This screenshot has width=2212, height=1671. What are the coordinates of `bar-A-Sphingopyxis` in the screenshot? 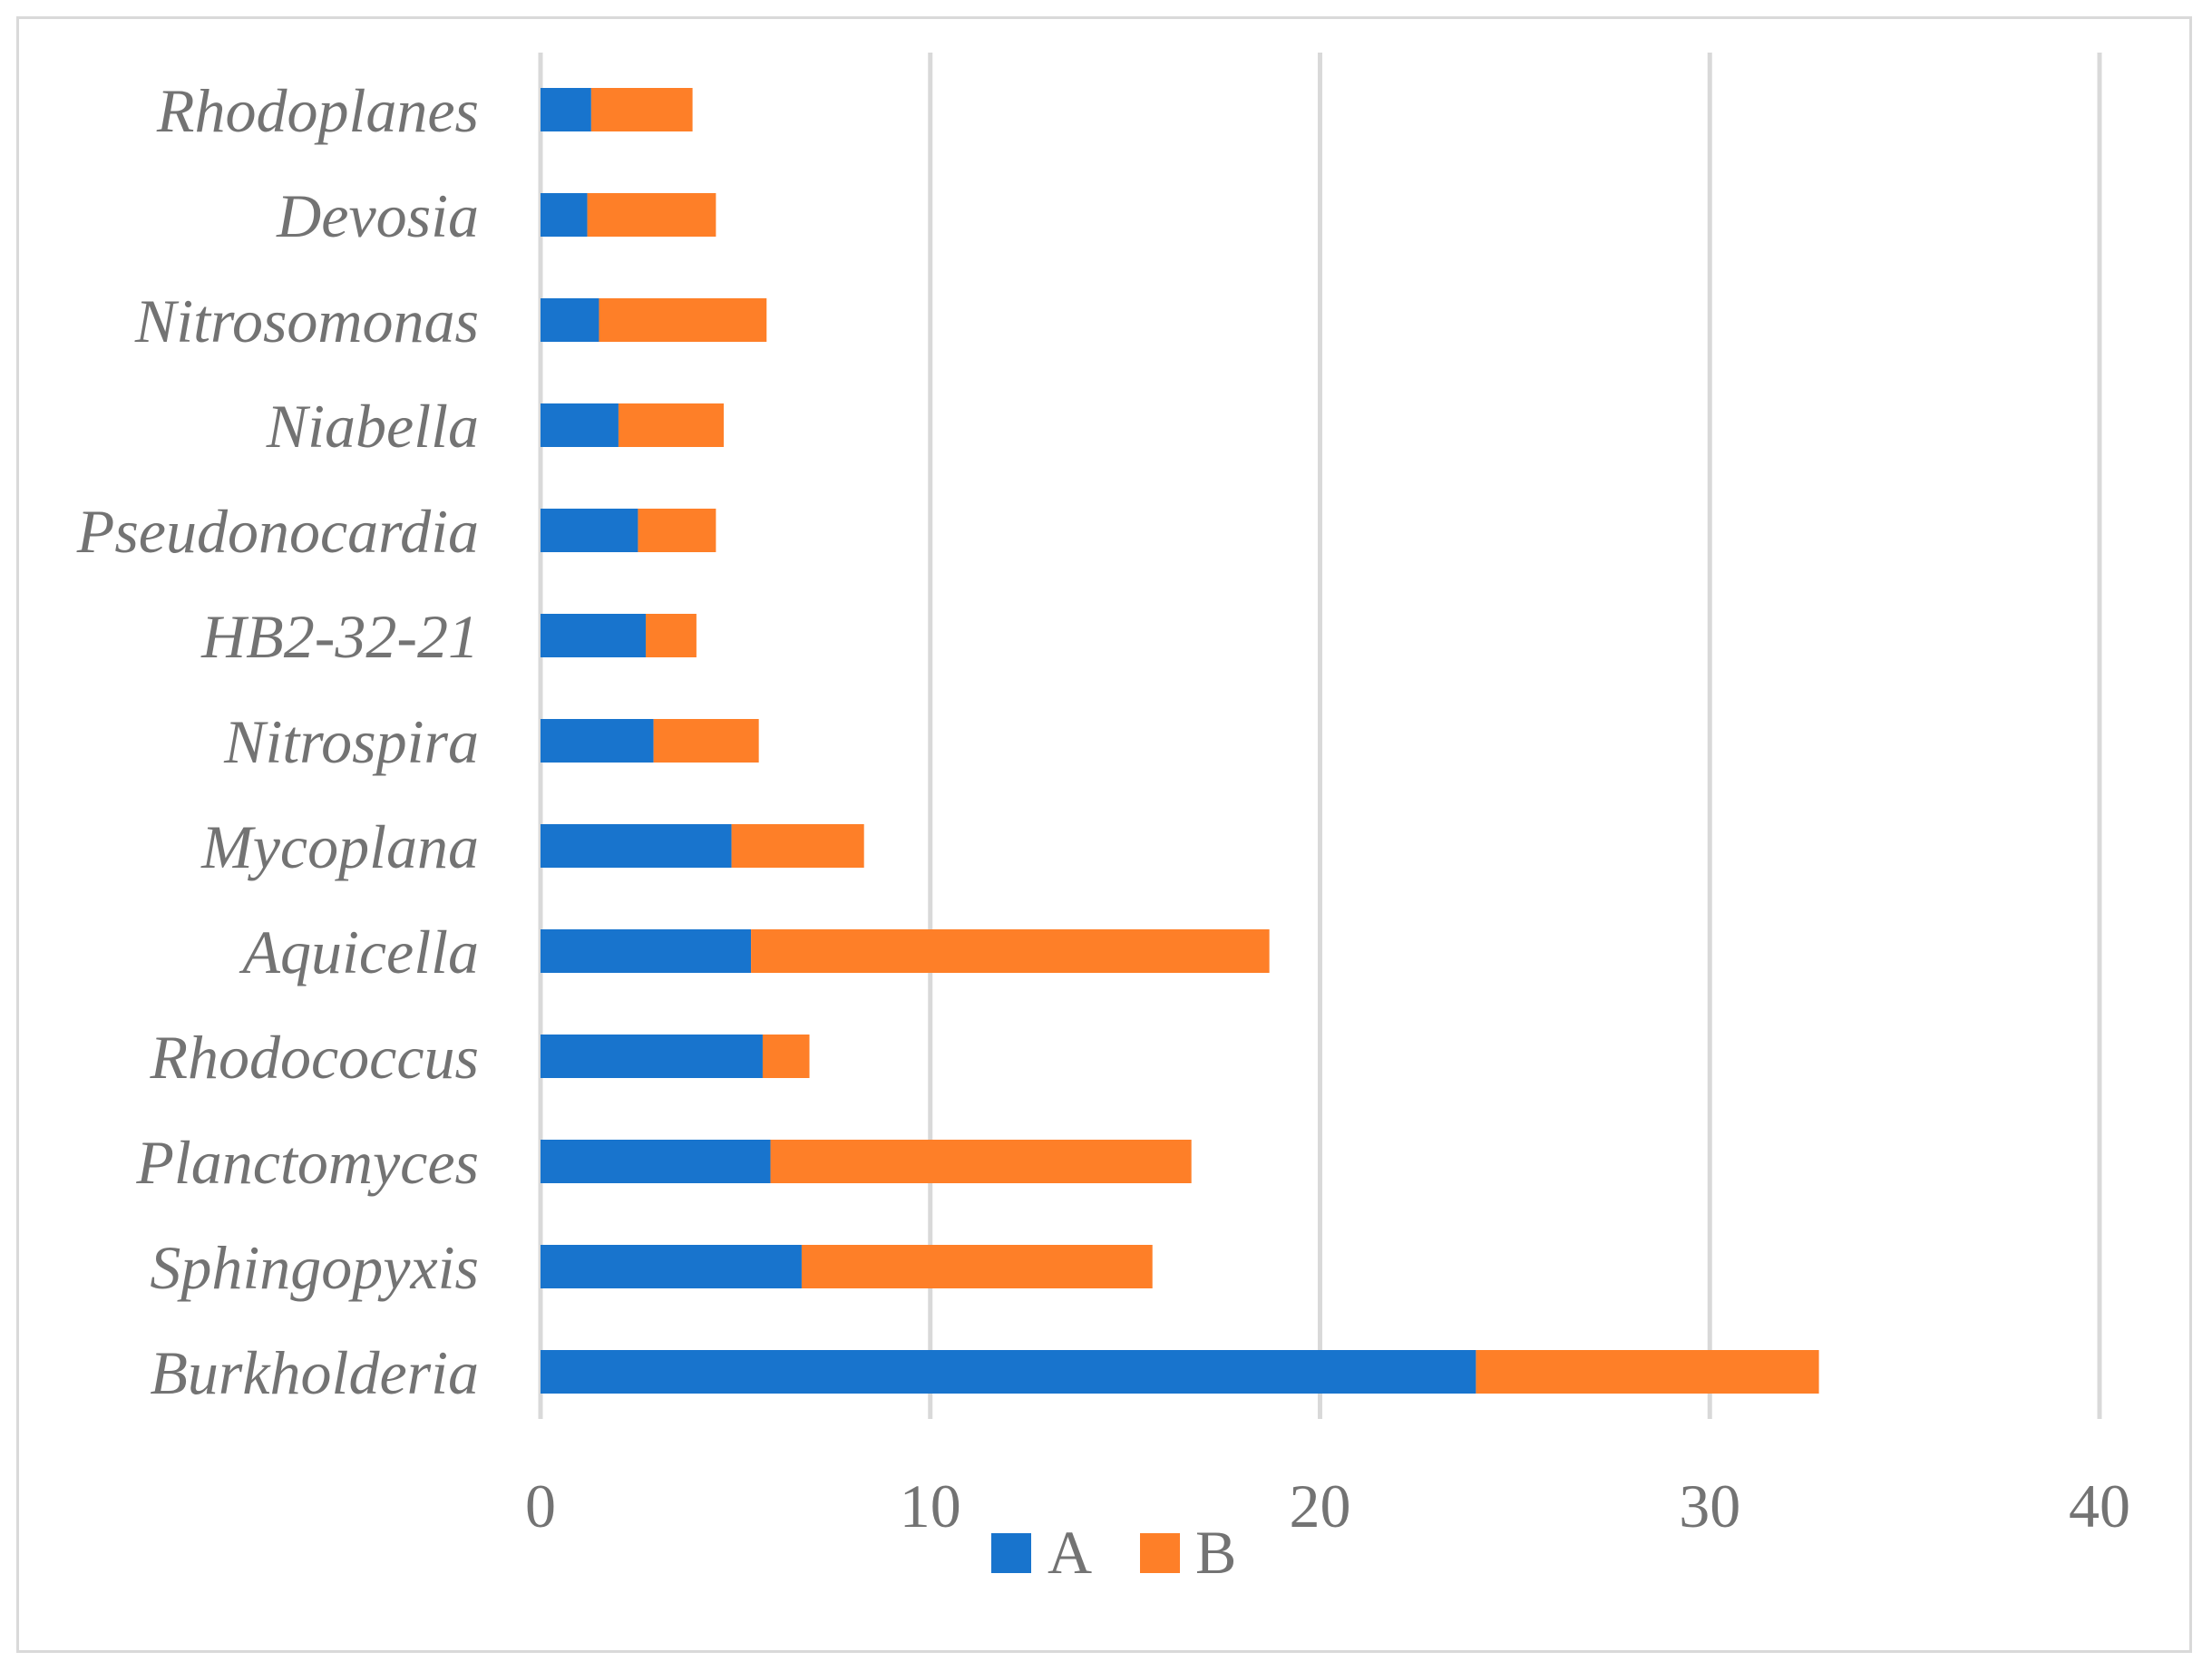 It's located at (672, 1267).